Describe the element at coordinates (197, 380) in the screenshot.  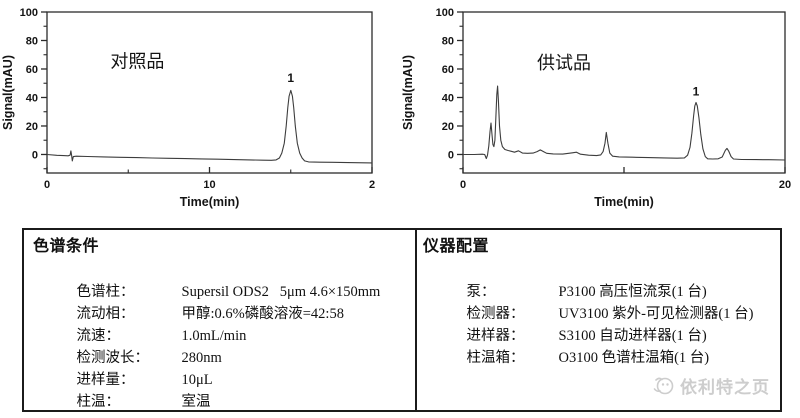
I see `row-value: 10μL` at that location.